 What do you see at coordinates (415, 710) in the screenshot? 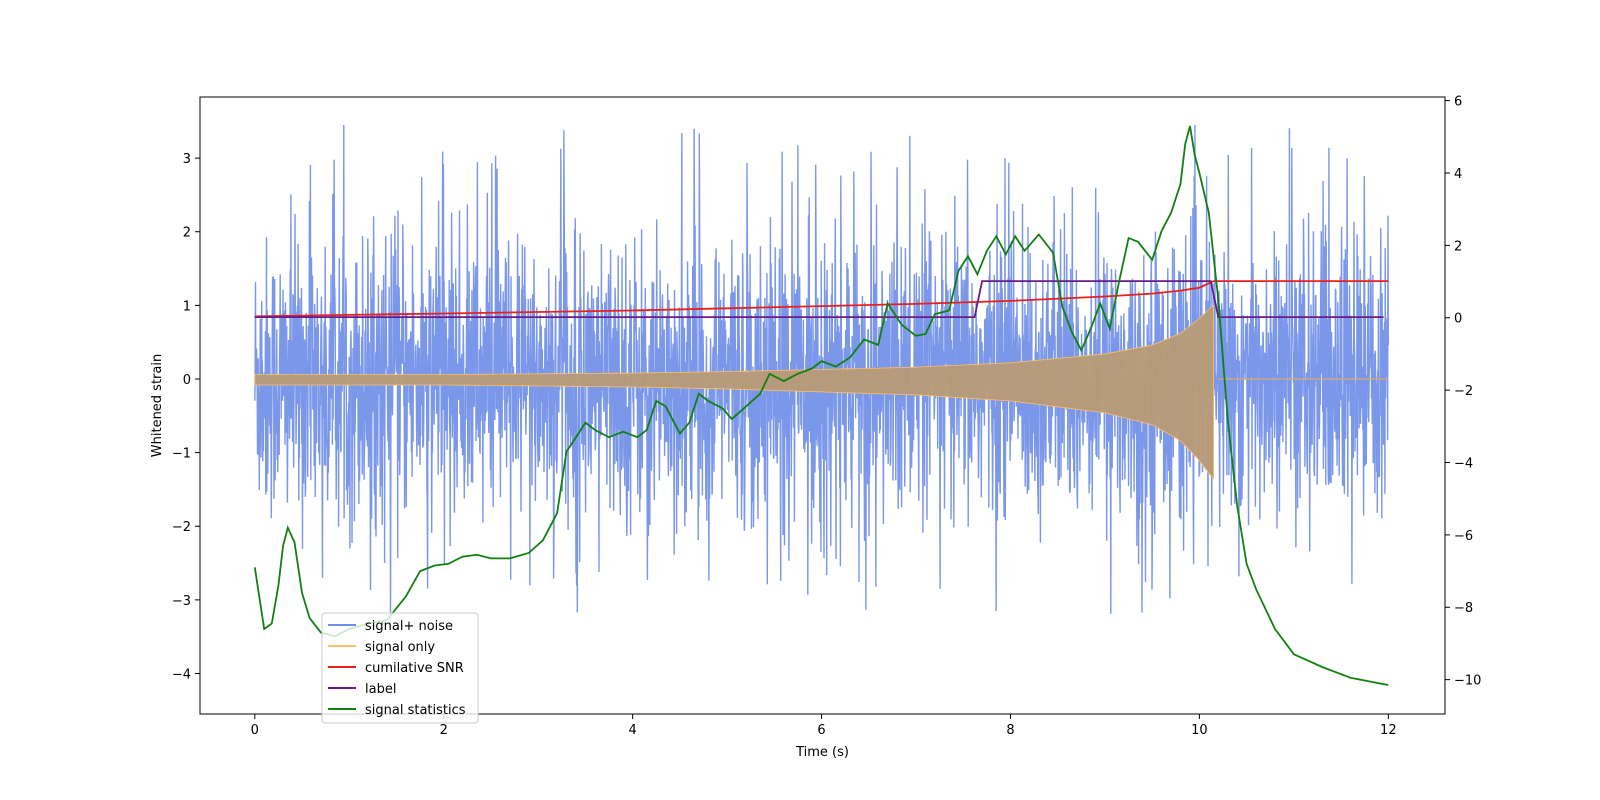
I see `legend-entry: signal statistics` at bounding box center [415, 710].